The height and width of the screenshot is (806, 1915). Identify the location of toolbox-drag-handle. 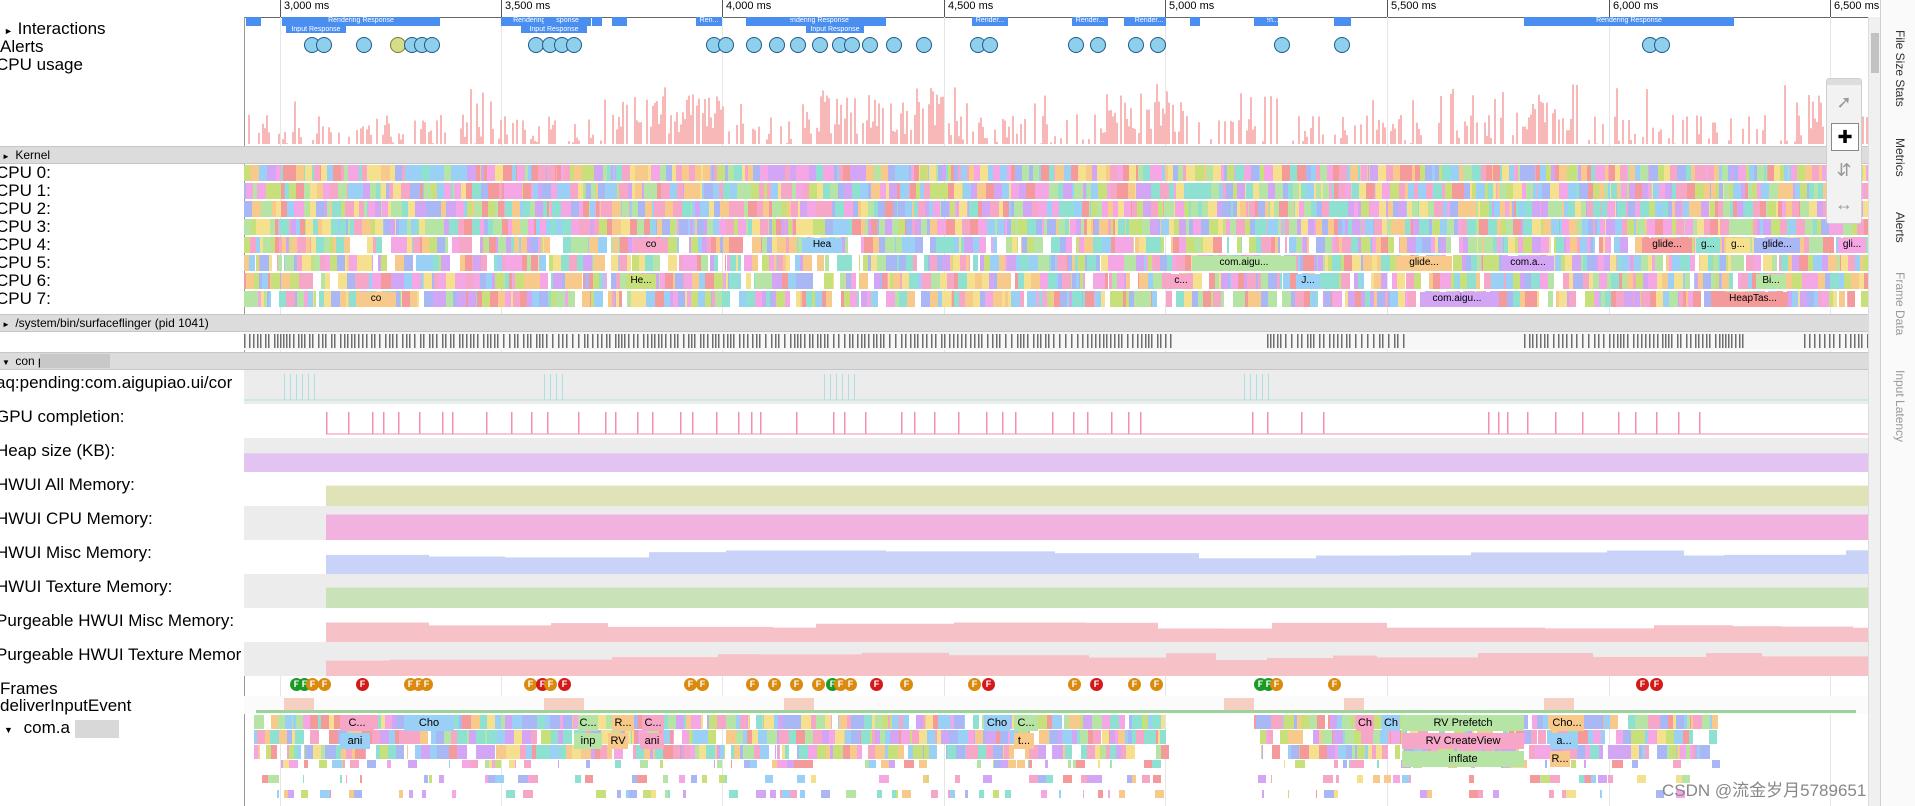
(1844, 82).